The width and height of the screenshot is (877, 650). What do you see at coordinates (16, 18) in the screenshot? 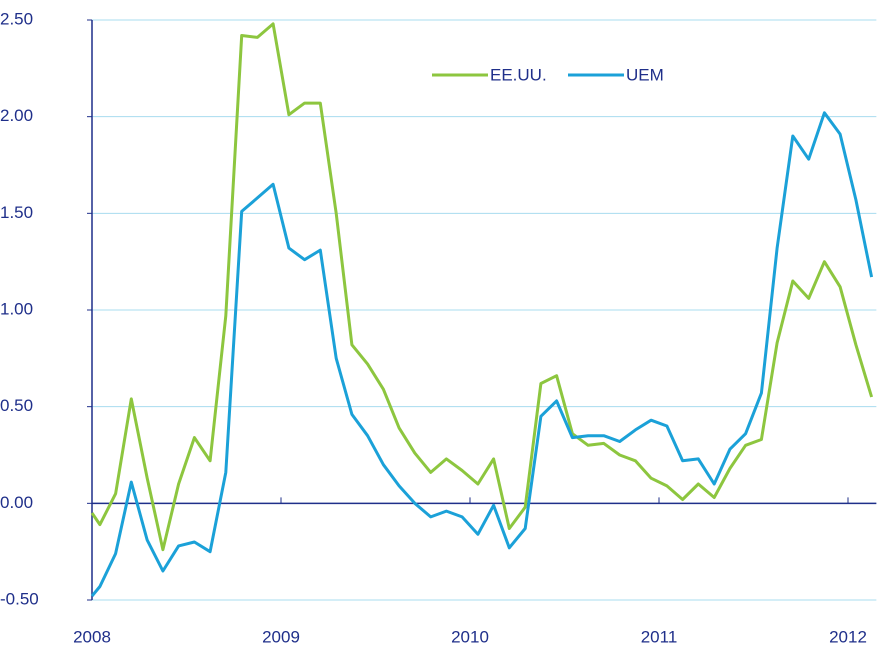
I see `y-tick-label: 2.50` at bounding box center [16, 18].